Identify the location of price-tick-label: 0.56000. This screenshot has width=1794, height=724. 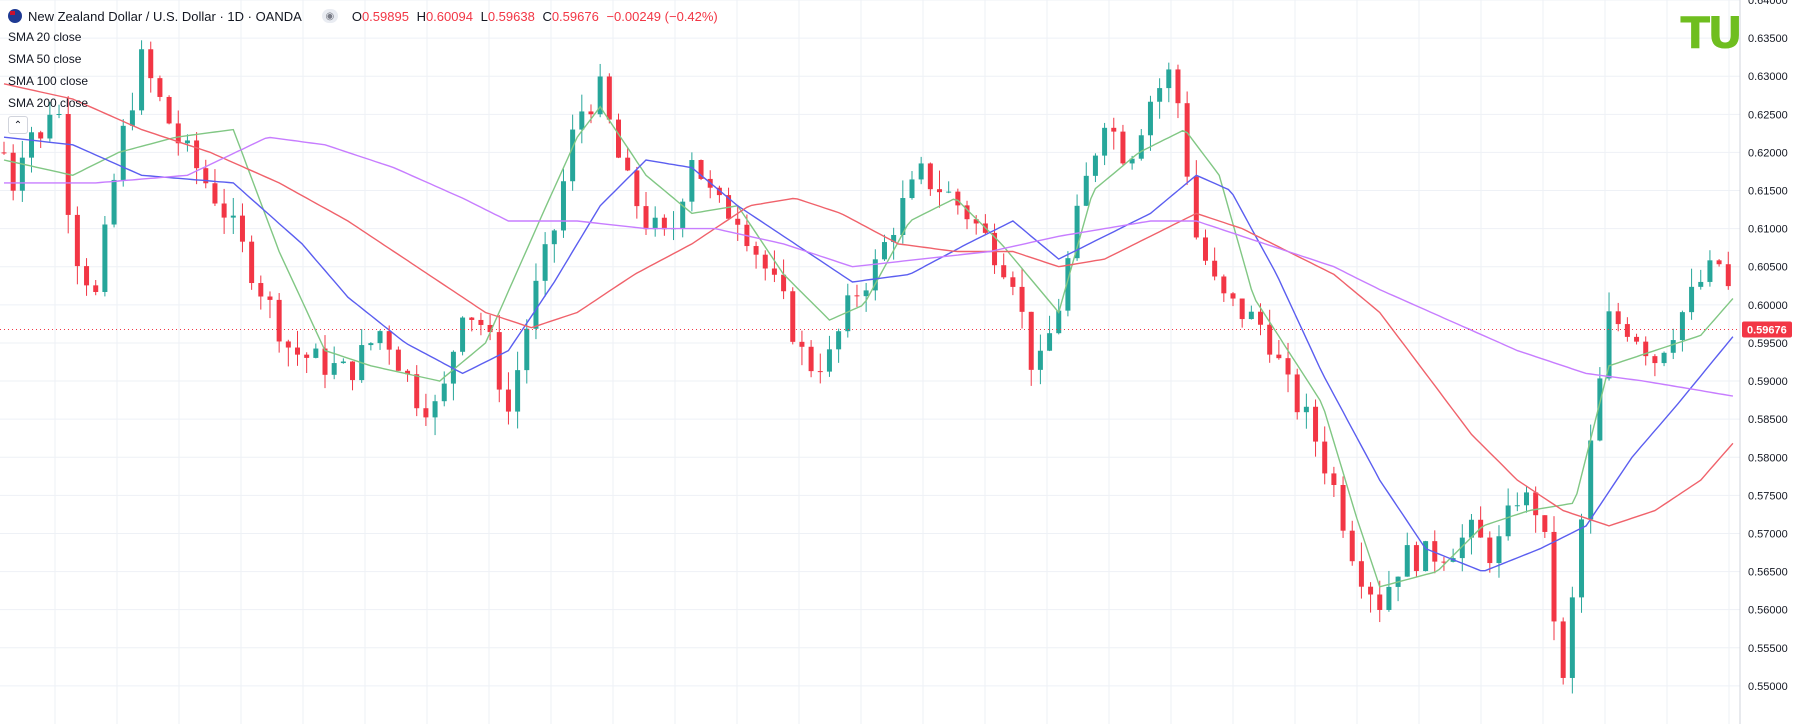
(1768, 611).